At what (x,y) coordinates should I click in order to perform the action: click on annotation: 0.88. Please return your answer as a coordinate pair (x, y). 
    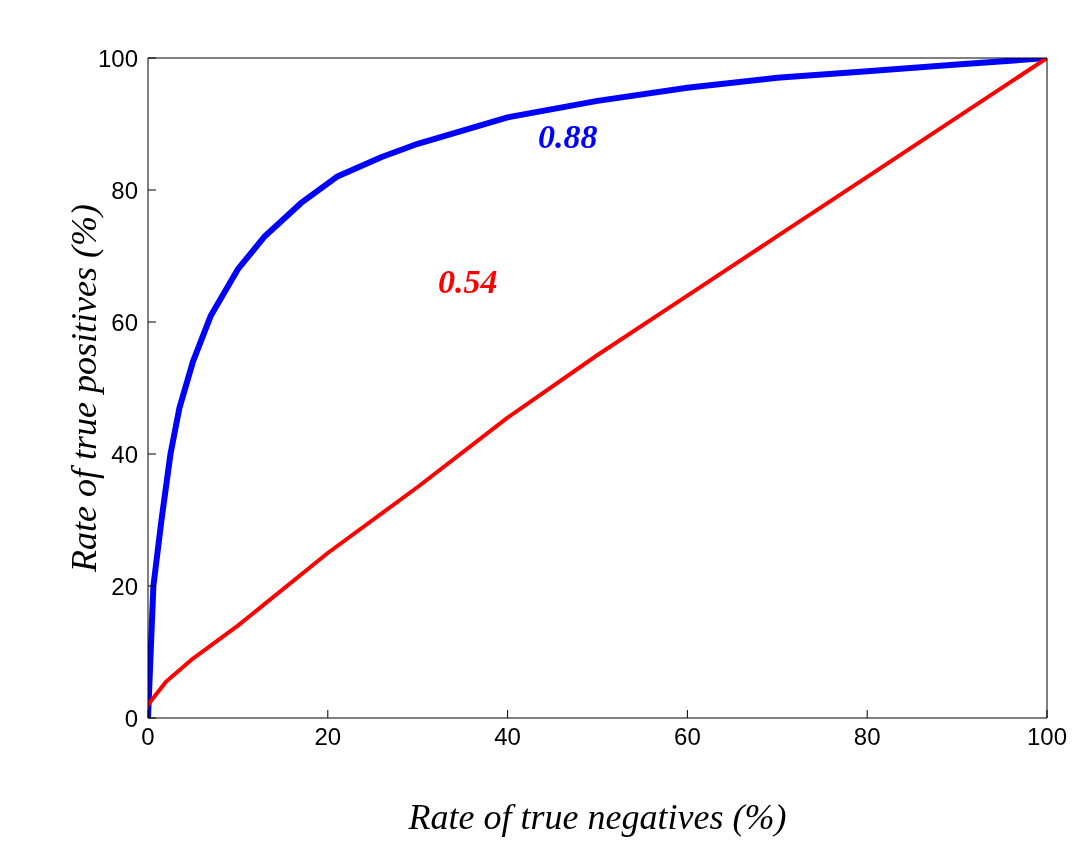
    Looking at the image, I should click on (568, 137).